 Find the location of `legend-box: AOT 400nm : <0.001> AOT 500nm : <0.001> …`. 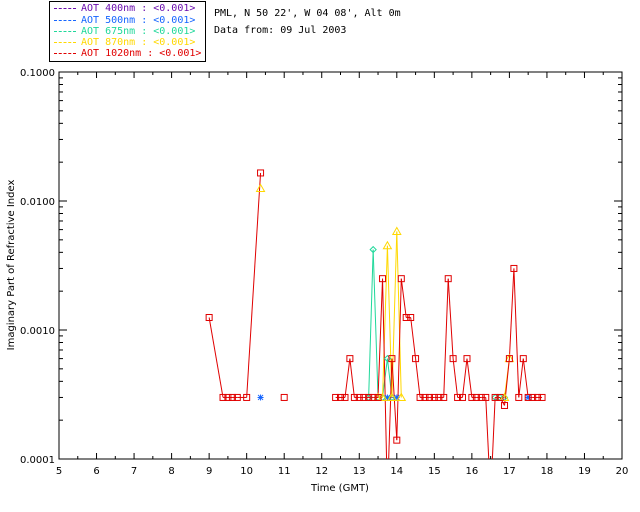

legend-box: AOT 400nm : <0.001> AOT 500nm : <0.001> … is located at coordinates (127, 31).